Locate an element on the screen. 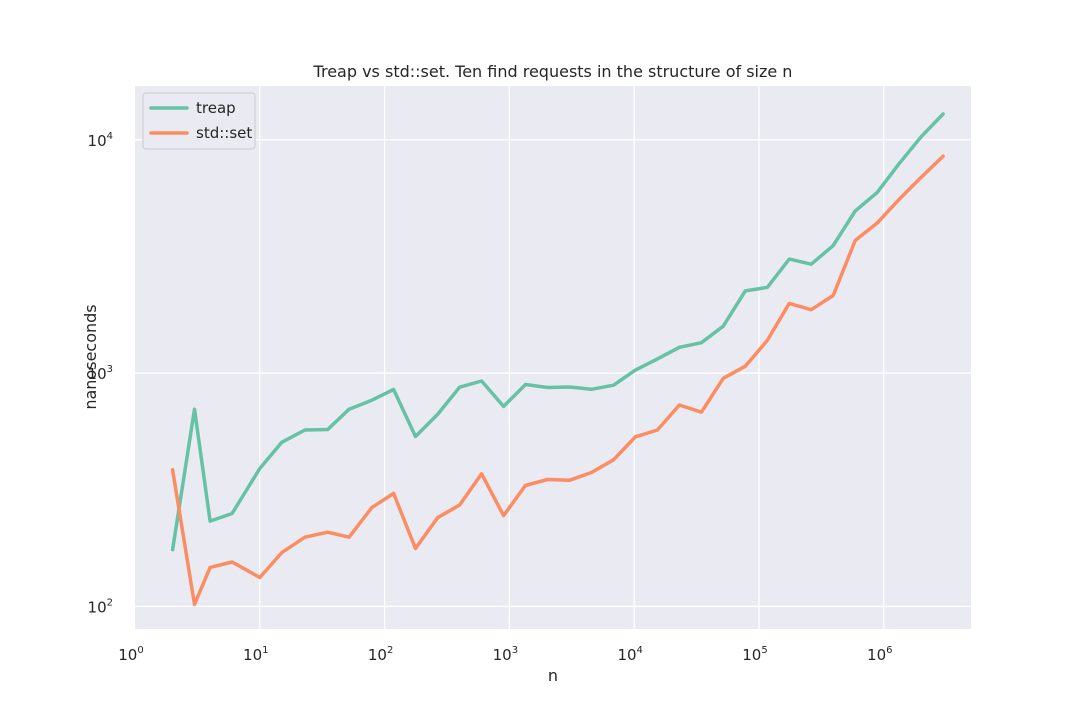 This screenshot has height=720, width=1080. x-tick-label: 10³ is located at coordinates (505, 654).